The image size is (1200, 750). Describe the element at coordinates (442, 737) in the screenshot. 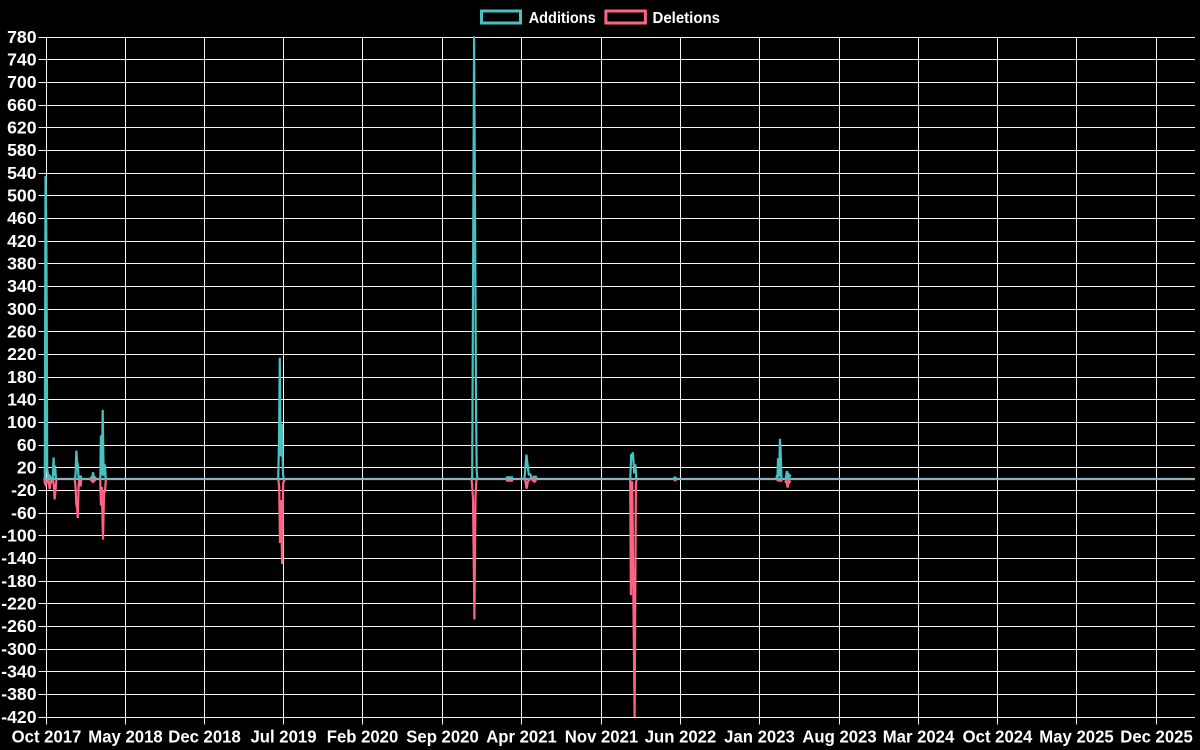

I see `svg-text: Sep 2020` at that location.